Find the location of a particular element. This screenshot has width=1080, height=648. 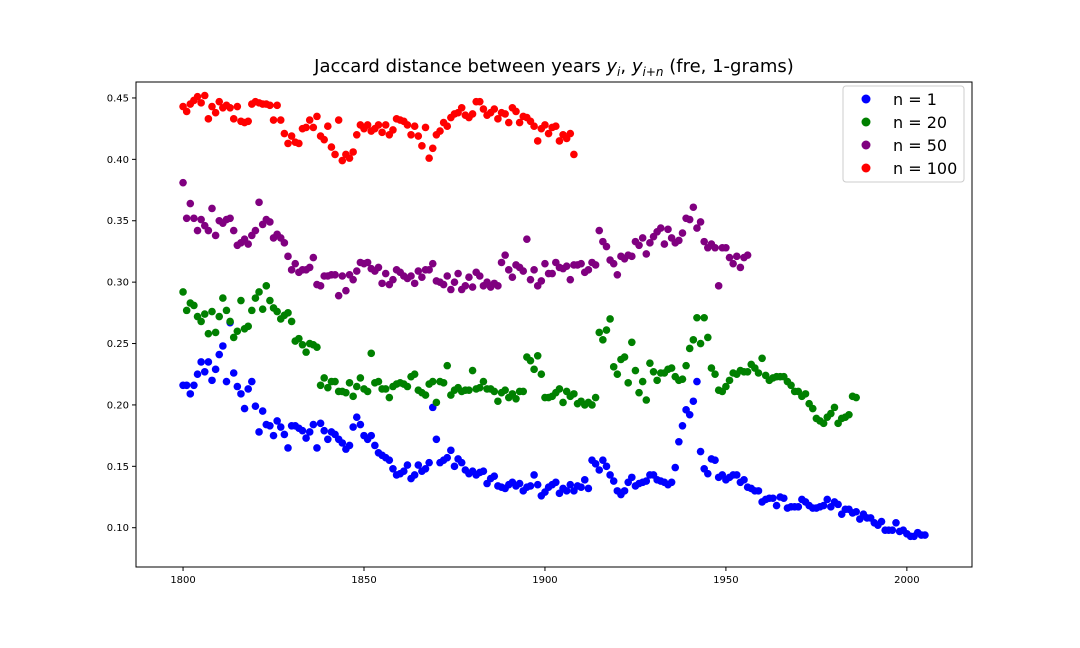

y-tick-label: 0.40 is located at coordinates (118, 160).